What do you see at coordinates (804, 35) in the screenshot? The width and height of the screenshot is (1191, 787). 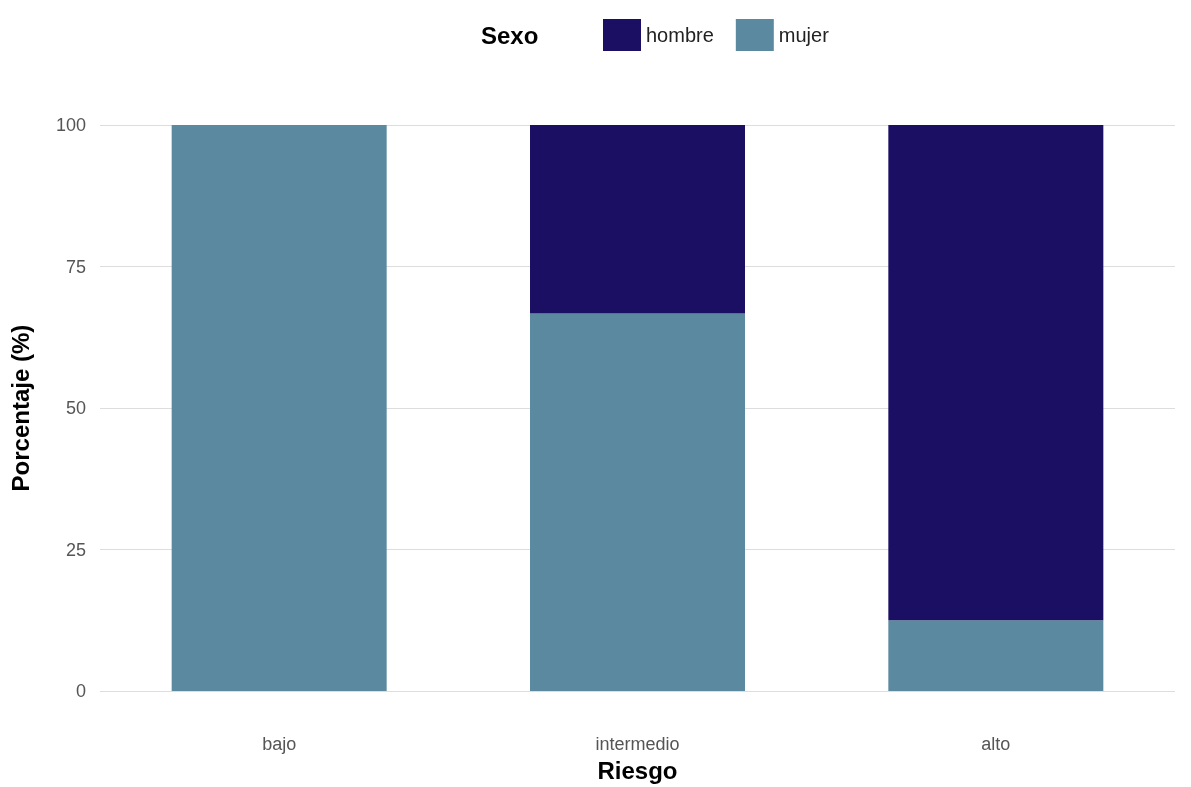 I see `legend-label: mujer` at bounding box center [804, 35].